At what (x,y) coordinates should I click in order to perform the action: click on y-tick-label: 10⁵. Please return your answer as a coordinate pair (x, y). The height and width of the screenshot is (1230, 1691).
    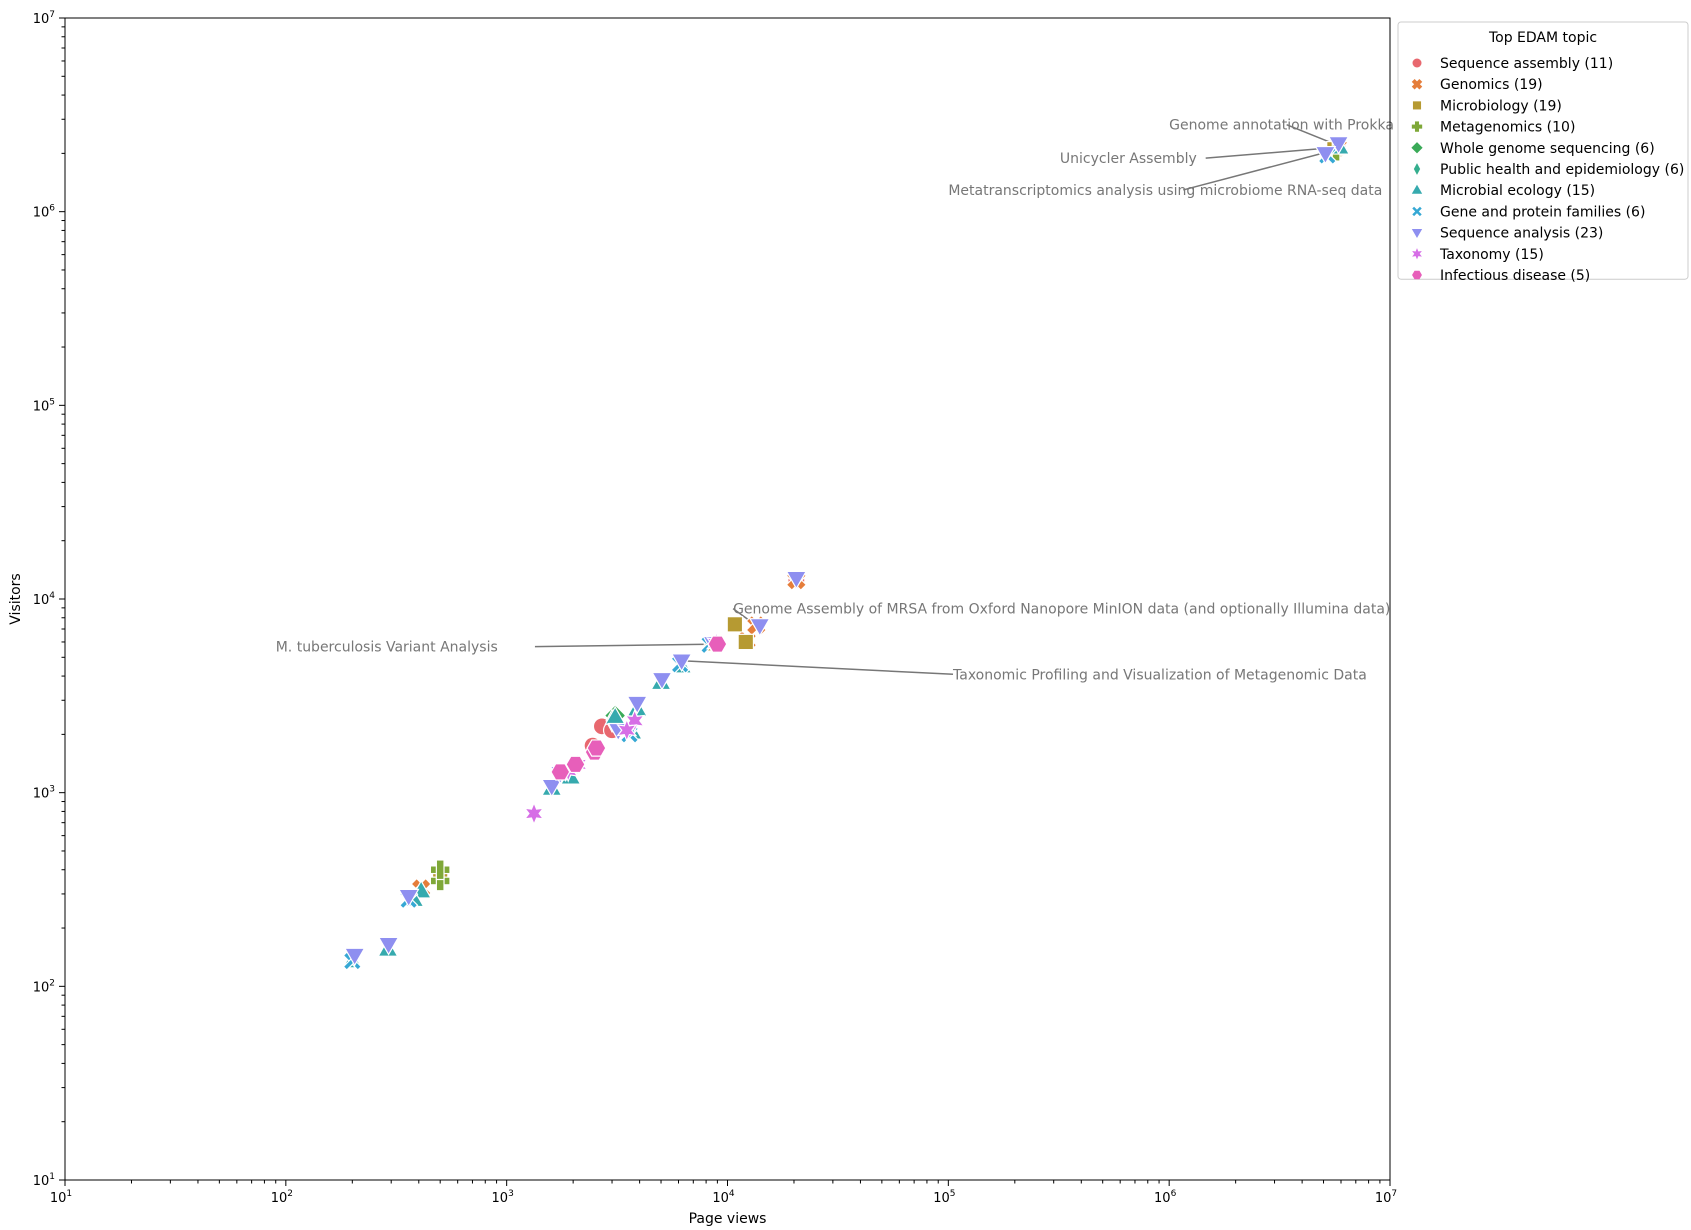
    Looking at the image, I should click on (44, 405).